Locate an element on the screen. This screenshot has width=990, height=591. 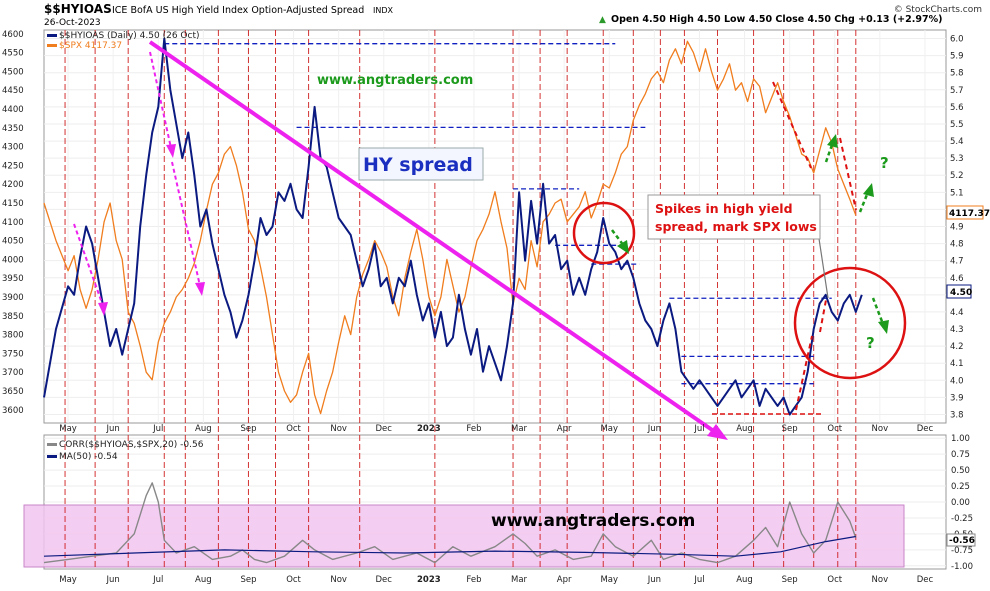
magenta-trend-arrowhead is located at coordinates (717, 432).